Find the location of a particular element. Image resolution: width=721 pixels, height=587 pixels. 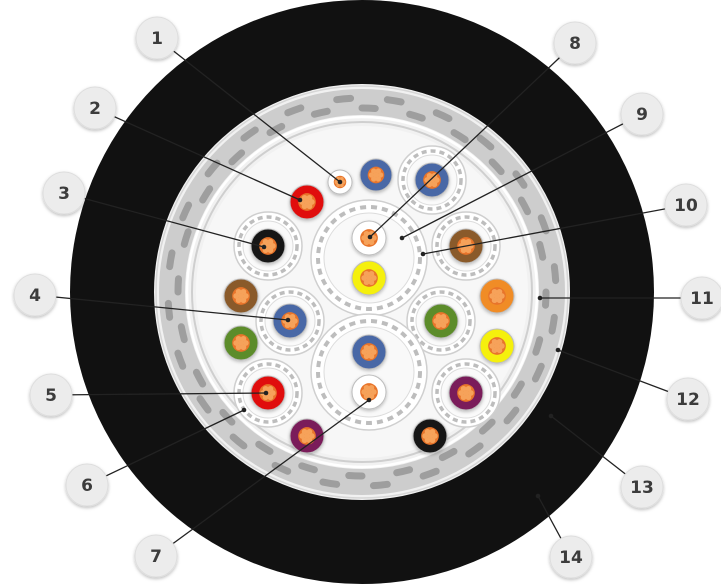

callout-number: 14 is located at coordinates (571, 558).